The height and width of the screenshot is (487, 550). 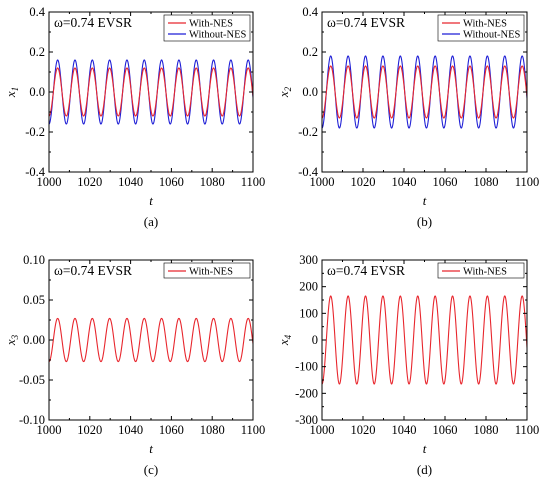 I want to click on y-axis-label-subscript: 1, so click(x=15, y=89).